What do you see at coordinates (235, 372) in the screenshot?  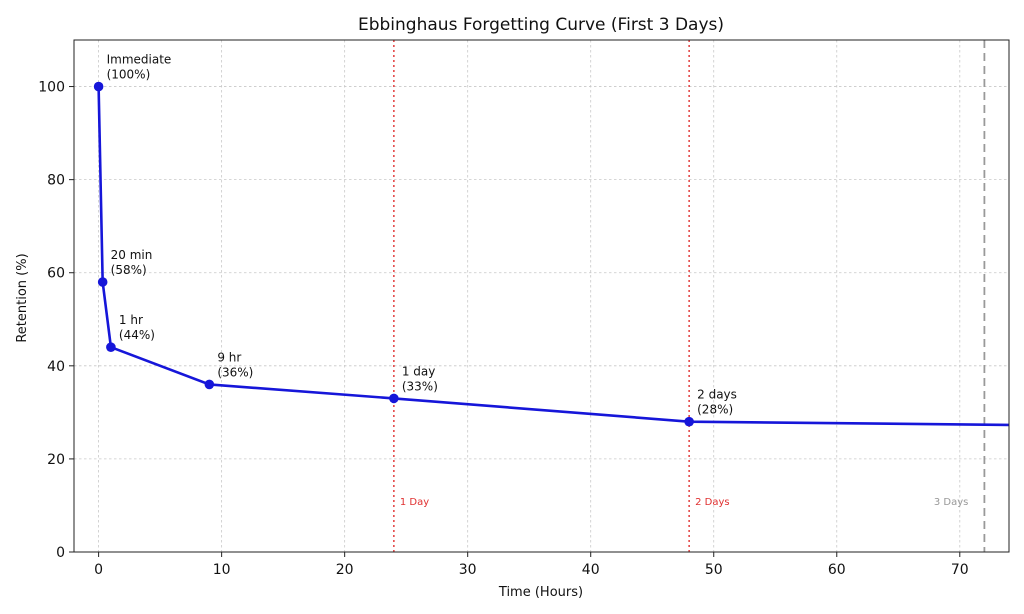 I see `point-value-label: (36%)` at bounding box center [235, 372].